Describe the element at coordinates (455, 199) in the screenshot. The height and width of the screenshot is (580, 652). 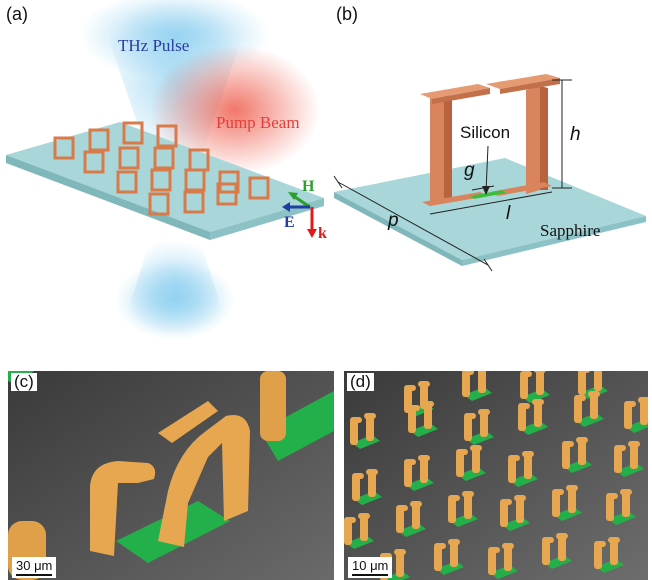
I see `bottom-pad-left` at that location.